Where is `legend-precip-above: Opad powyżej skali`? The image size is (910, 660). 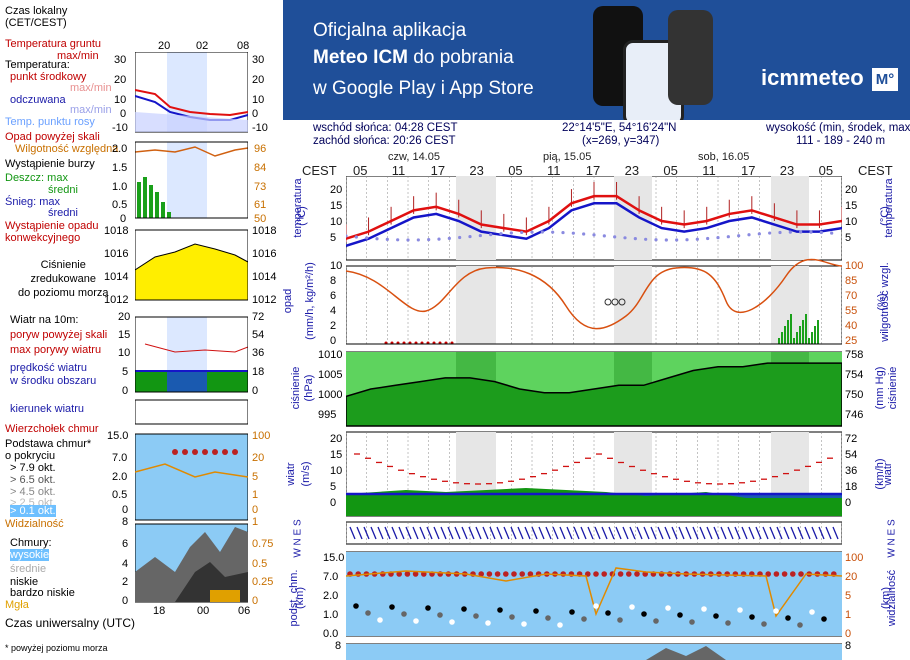 legend-precip-above: Opad powyżej skali is located at coordinates (52, 137).